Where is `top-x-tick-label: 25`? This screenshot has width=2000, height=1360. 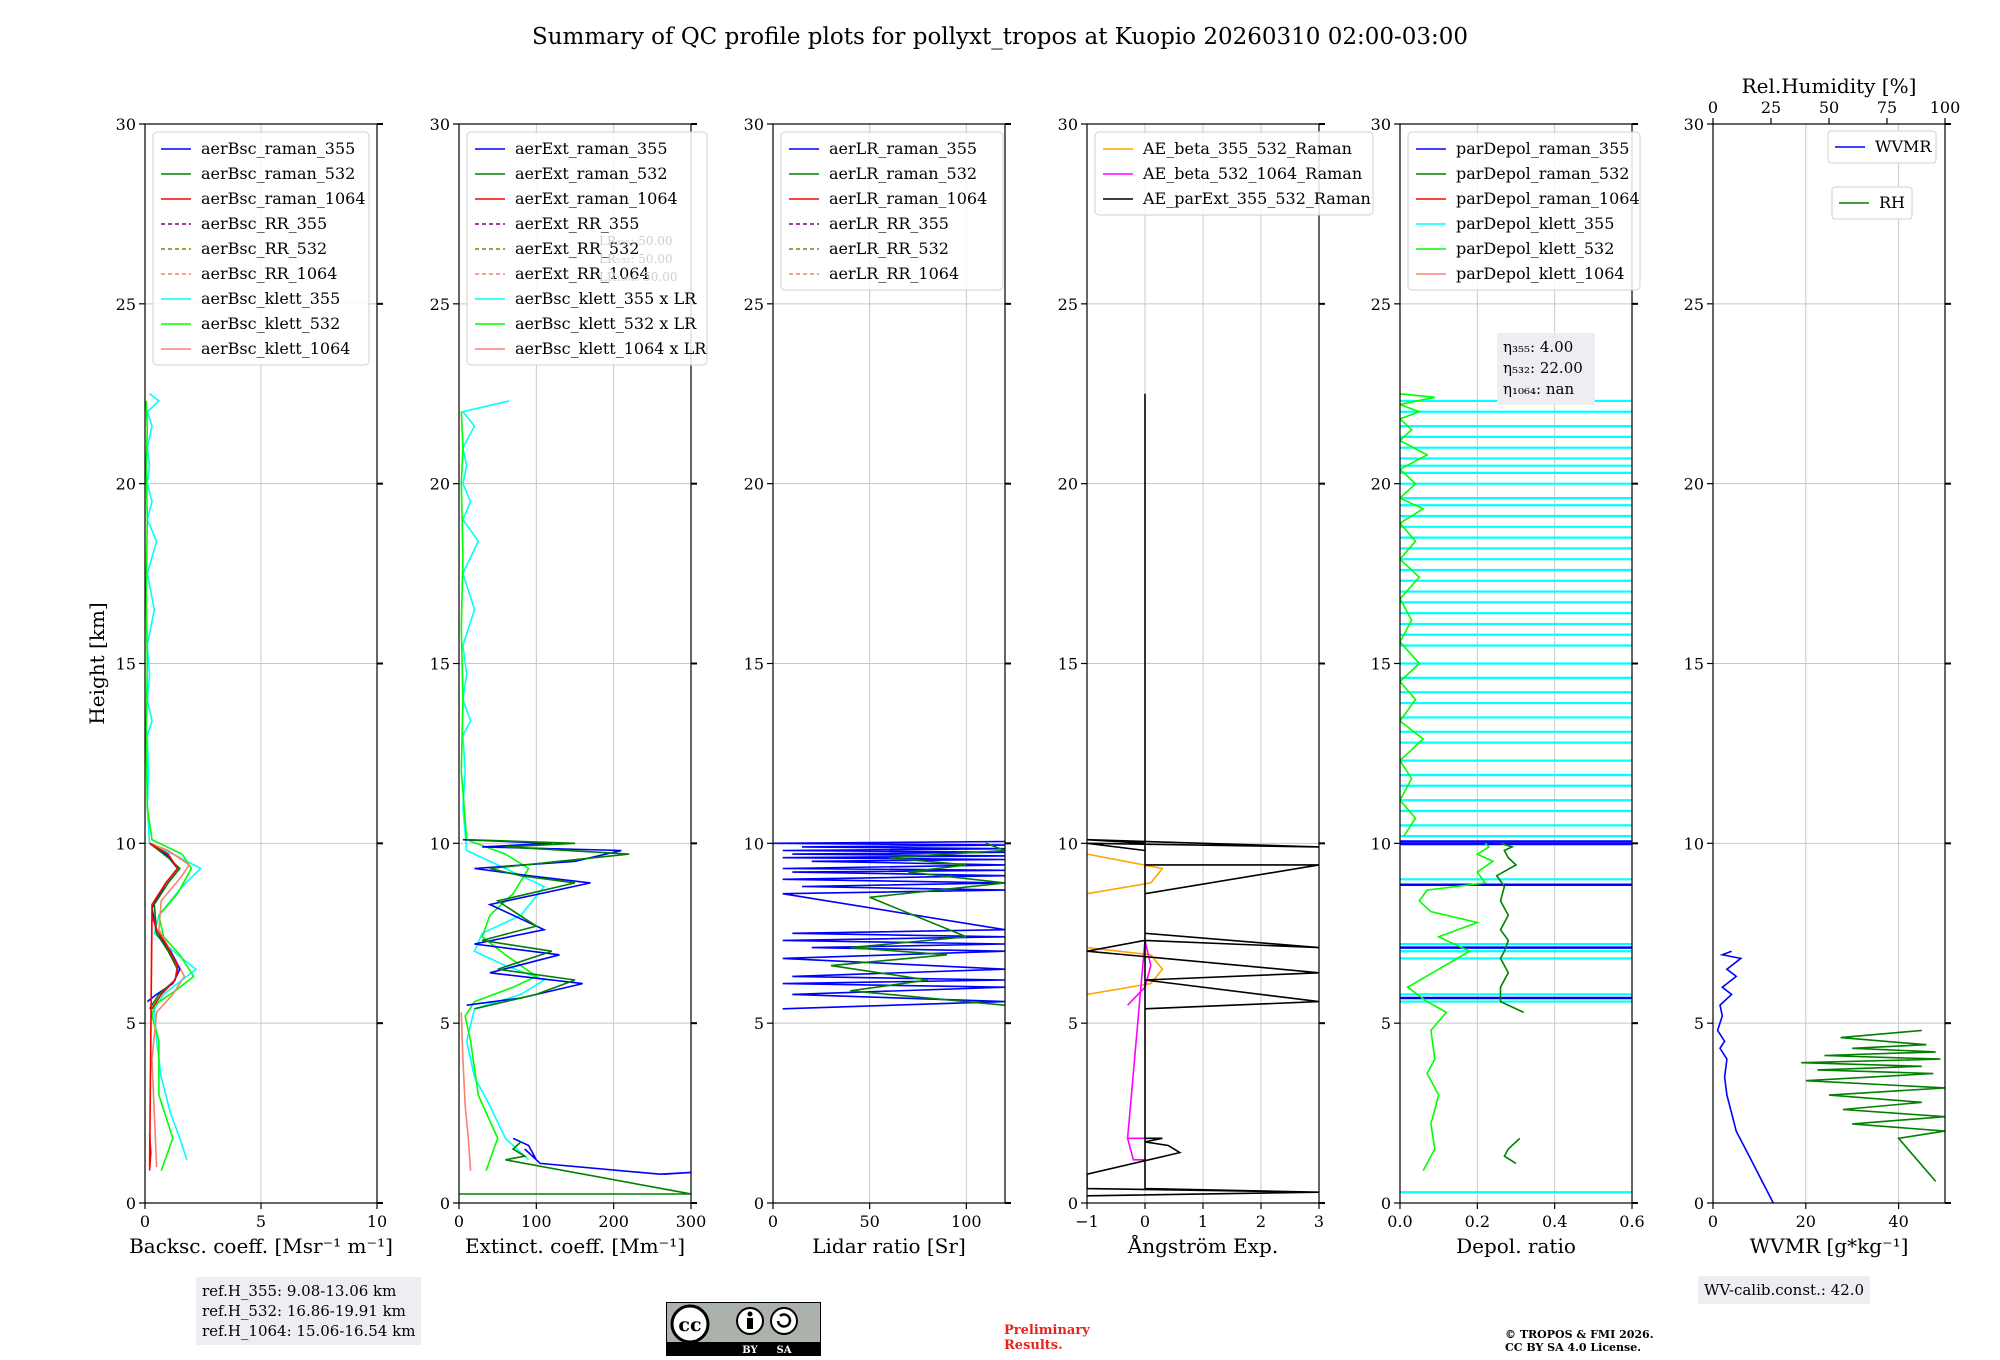 top-x-tick-label: 25 is located at coordinates (1771, 107).